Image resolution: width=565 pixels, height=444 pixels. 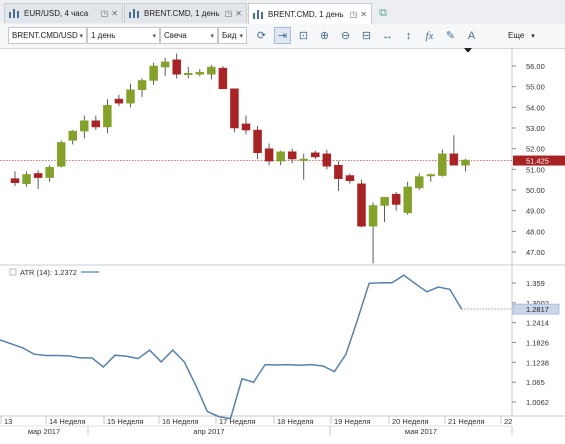 I want to click on instrument-select: BRENT.CMD/USD ▾, so click(x=47, y=35).